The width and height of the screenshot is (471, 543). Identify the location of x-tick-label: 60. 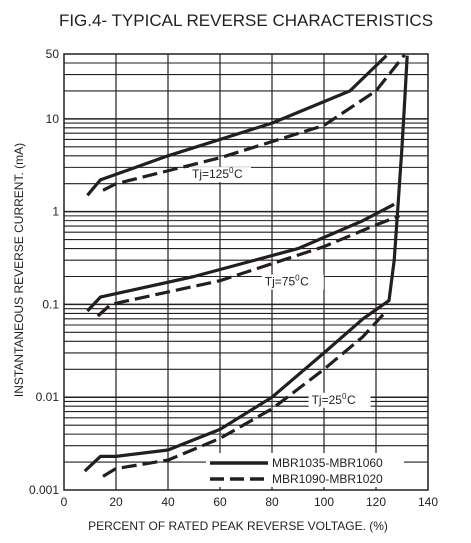
(220, 502).